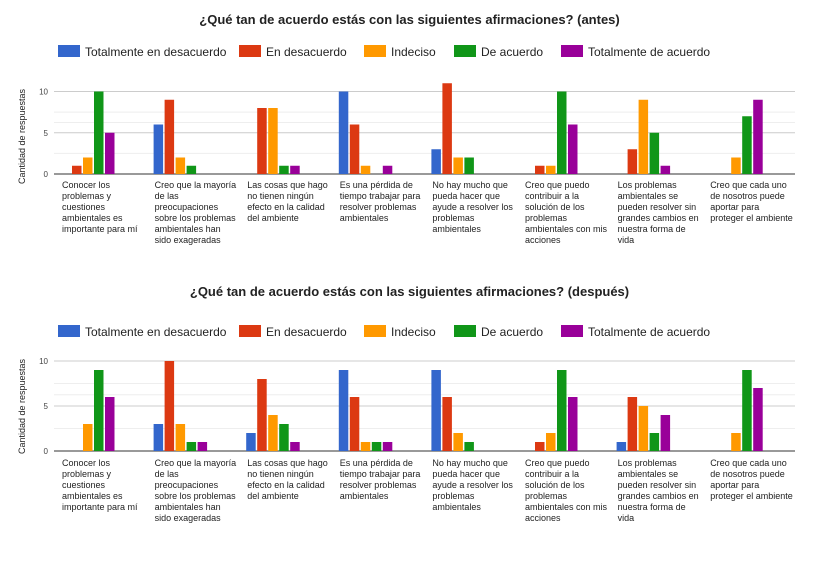 This screenshot has height=569, width=819. Describe the element at coordinates (512, 52) in the screenshot. I see `legend-label-de-acuerdo: De acuerdo` at that location.